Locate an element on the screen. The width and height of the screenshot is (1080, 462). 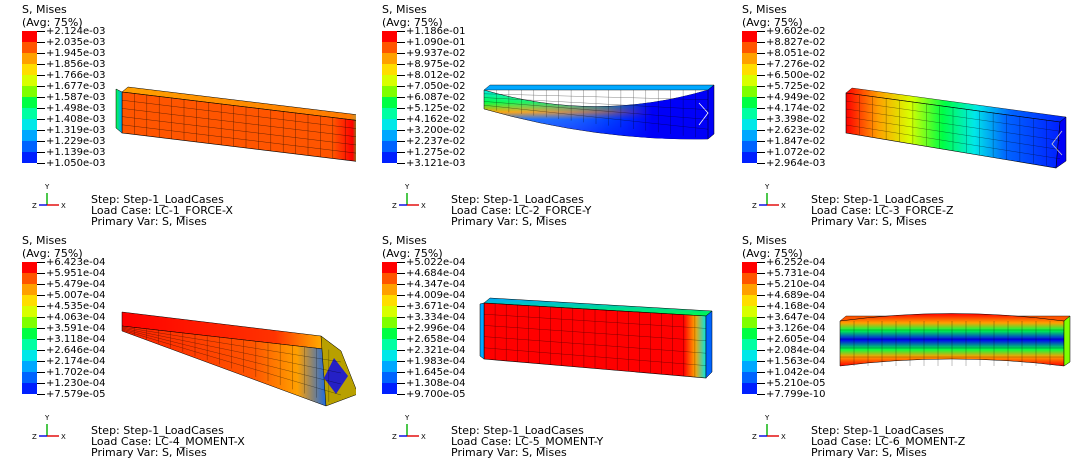
legend-value: +1.229e-03 is located at coordinates (76, 141).